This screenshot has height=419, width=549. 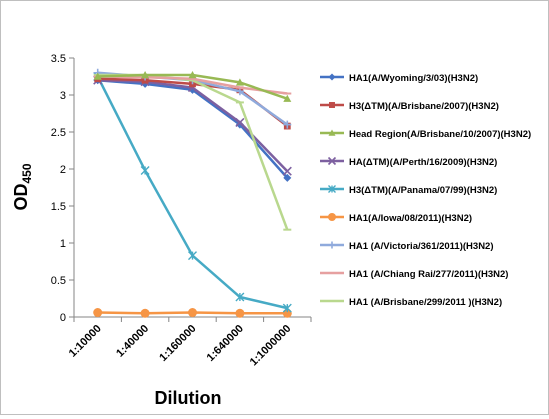 I want to click on legend-label: HA1(A/Iowa/08/2011)(H3N2), so click(x=410, y=218).